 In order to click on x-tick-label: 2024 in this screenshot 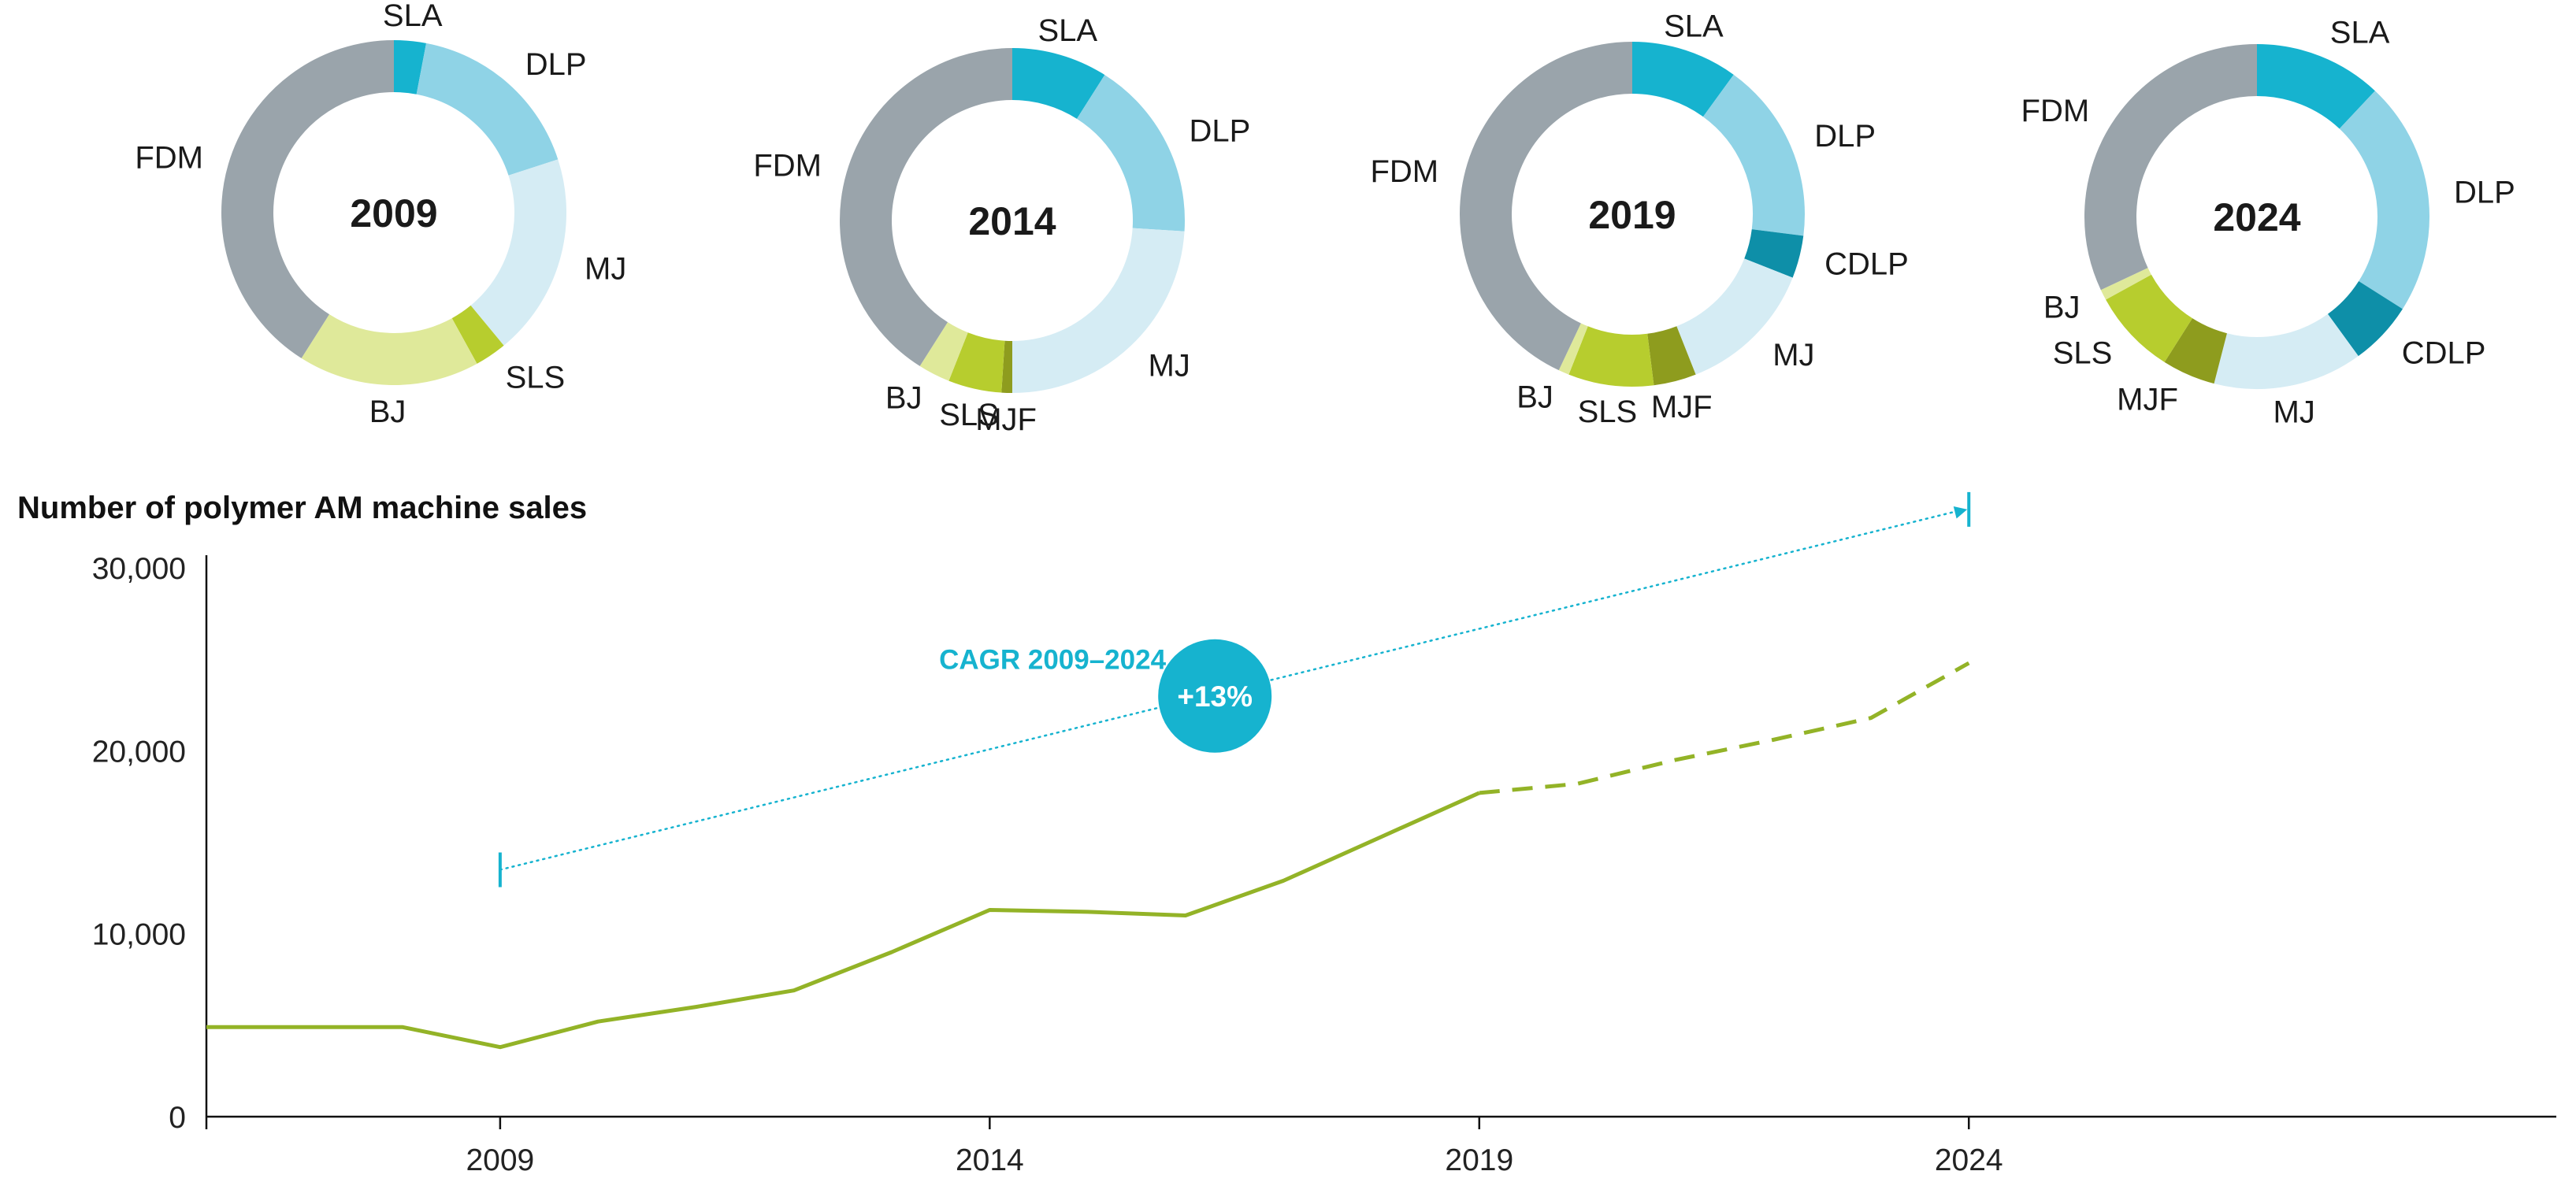, I will do `click(1969, 1160)`.